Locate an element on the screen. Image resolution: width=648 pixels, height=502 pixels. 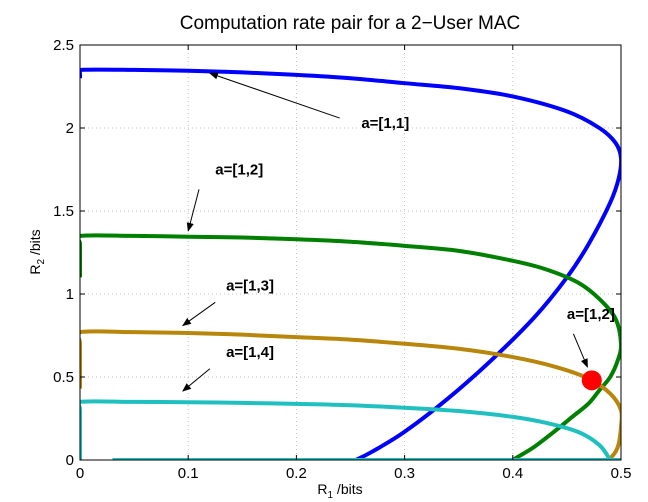
x-axis-label-sub: 1 is located at coordinates (330, 495).